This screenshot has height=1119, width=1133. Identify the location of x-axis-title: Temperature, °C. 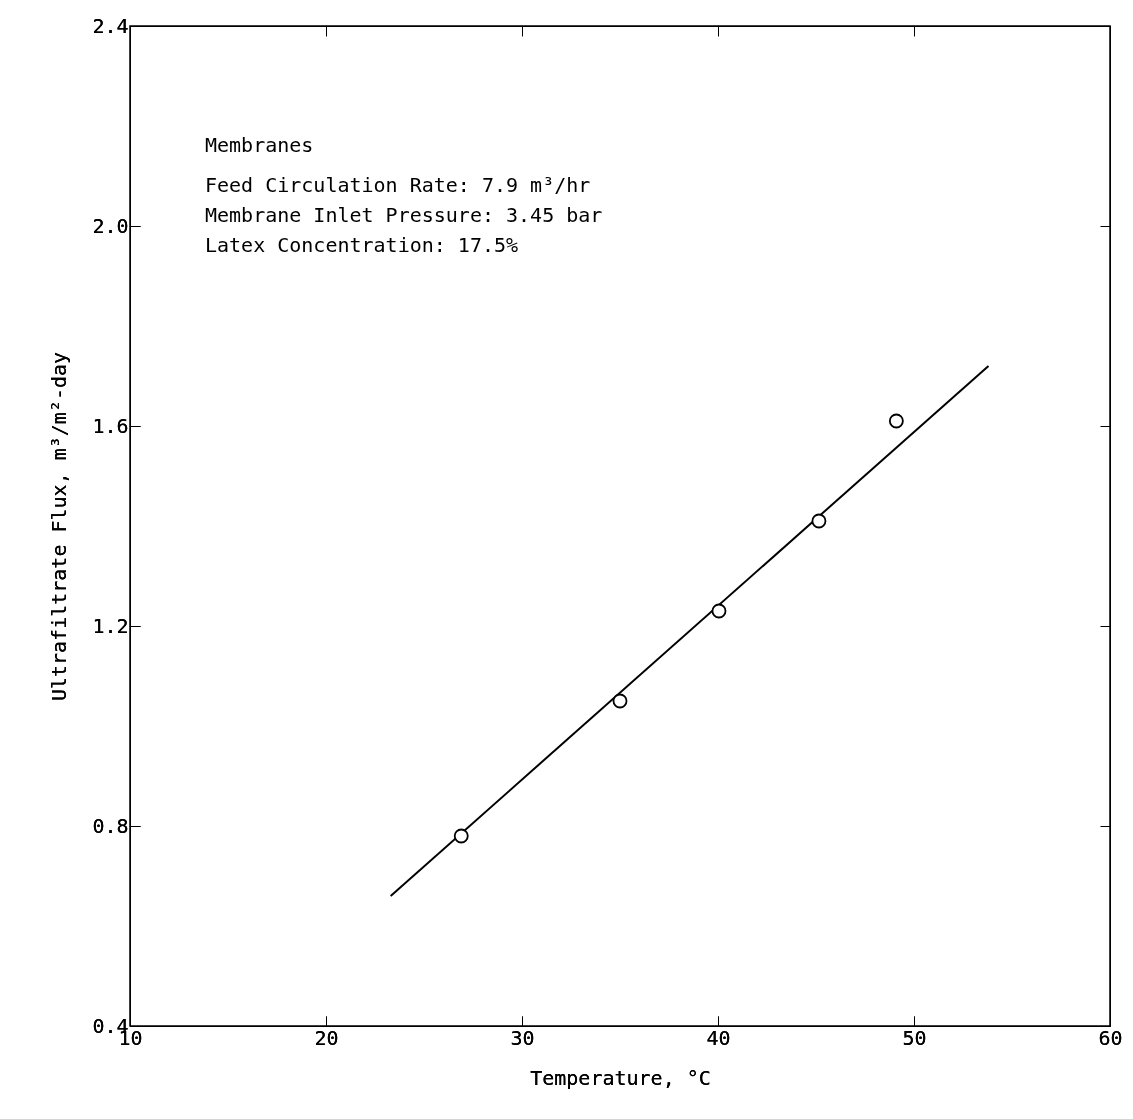
(620, 1077).